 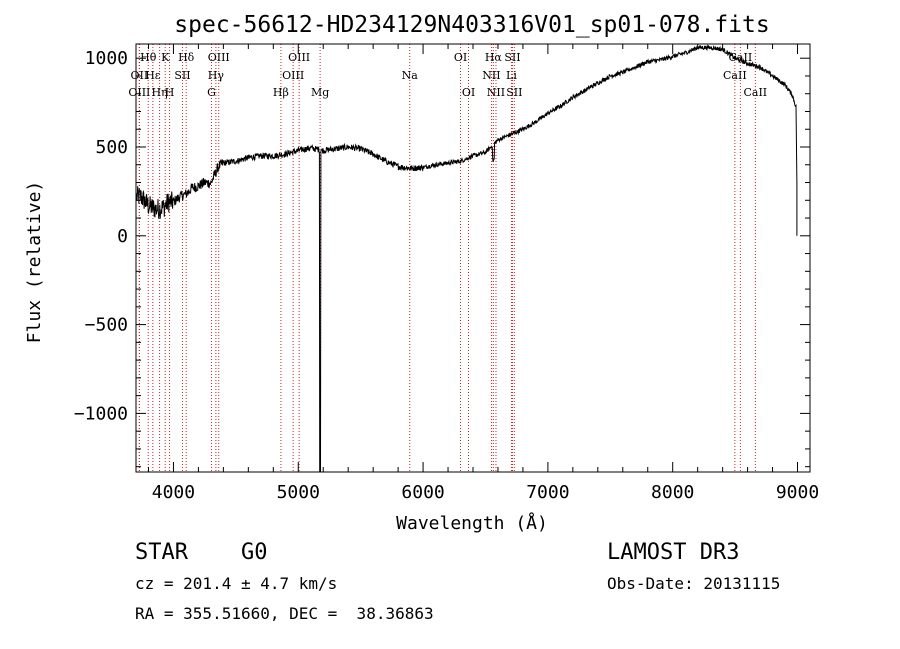 I want to click on x-tick-label: 7000, so click(x=547, y=492).